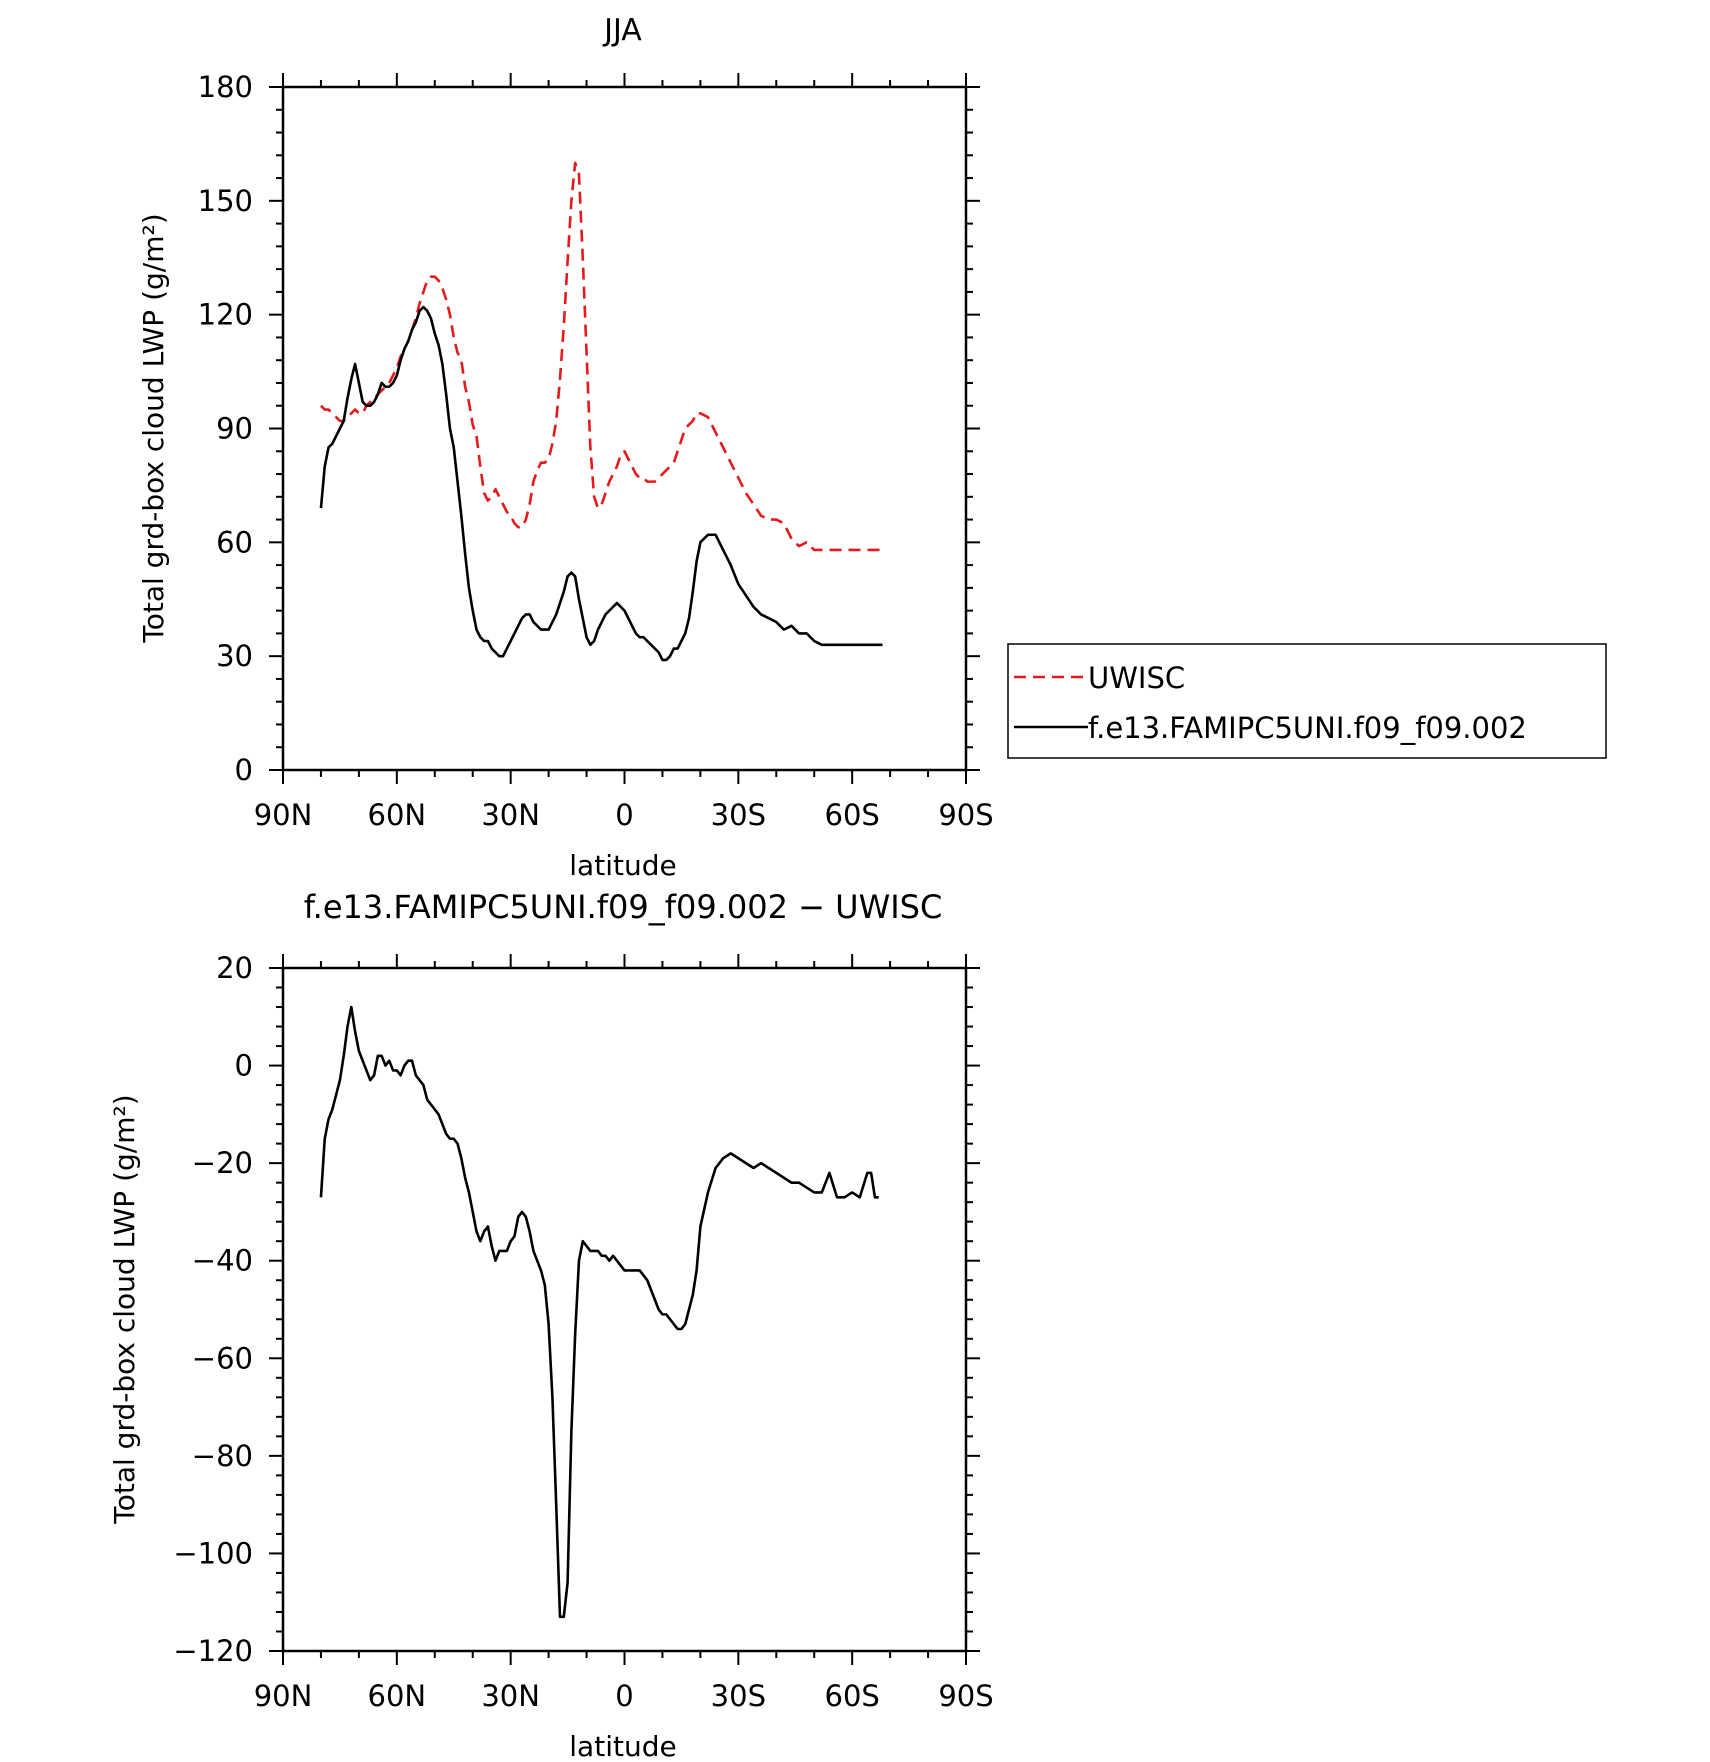 The image size is (1710, 1762). Describe the element at coordinates (1136, 678) in the screenshot. I see `legend-label-uwisc: UWISC` at that location.